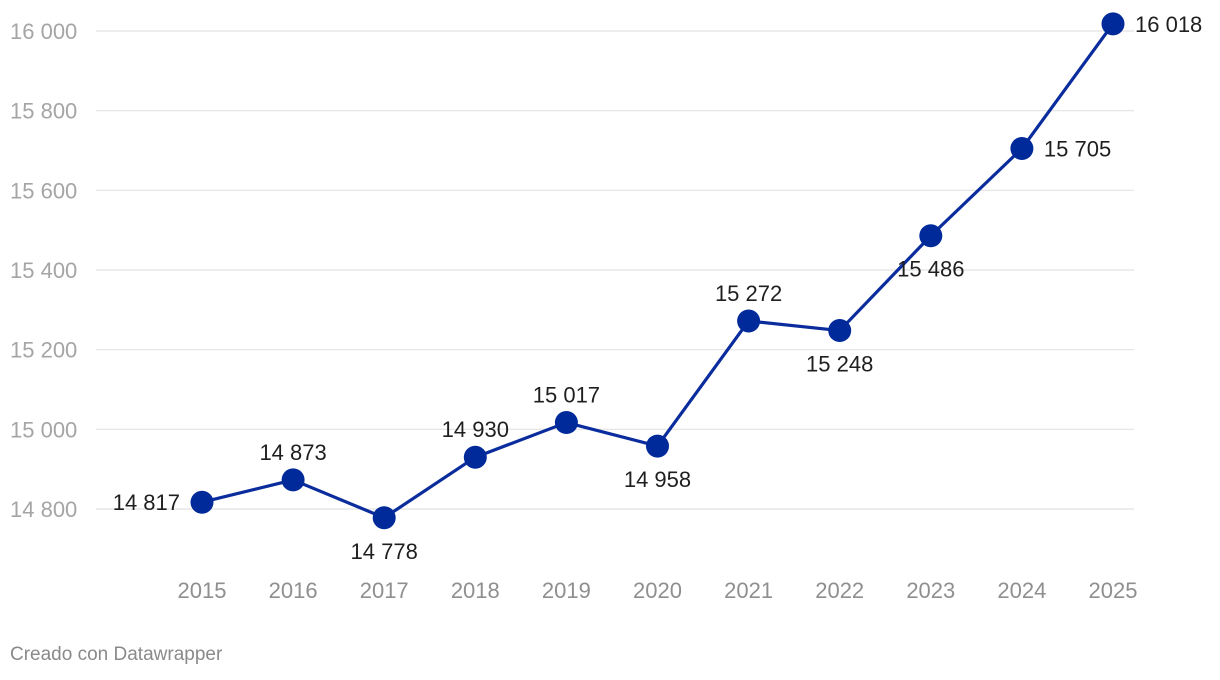 Image resolution: width=1220 pixels, height=680 pixels. What do you see at coordinates (202, 590) in the screenshot?
I see `x-tick-label: 2015` at bounding box center [202, 590].